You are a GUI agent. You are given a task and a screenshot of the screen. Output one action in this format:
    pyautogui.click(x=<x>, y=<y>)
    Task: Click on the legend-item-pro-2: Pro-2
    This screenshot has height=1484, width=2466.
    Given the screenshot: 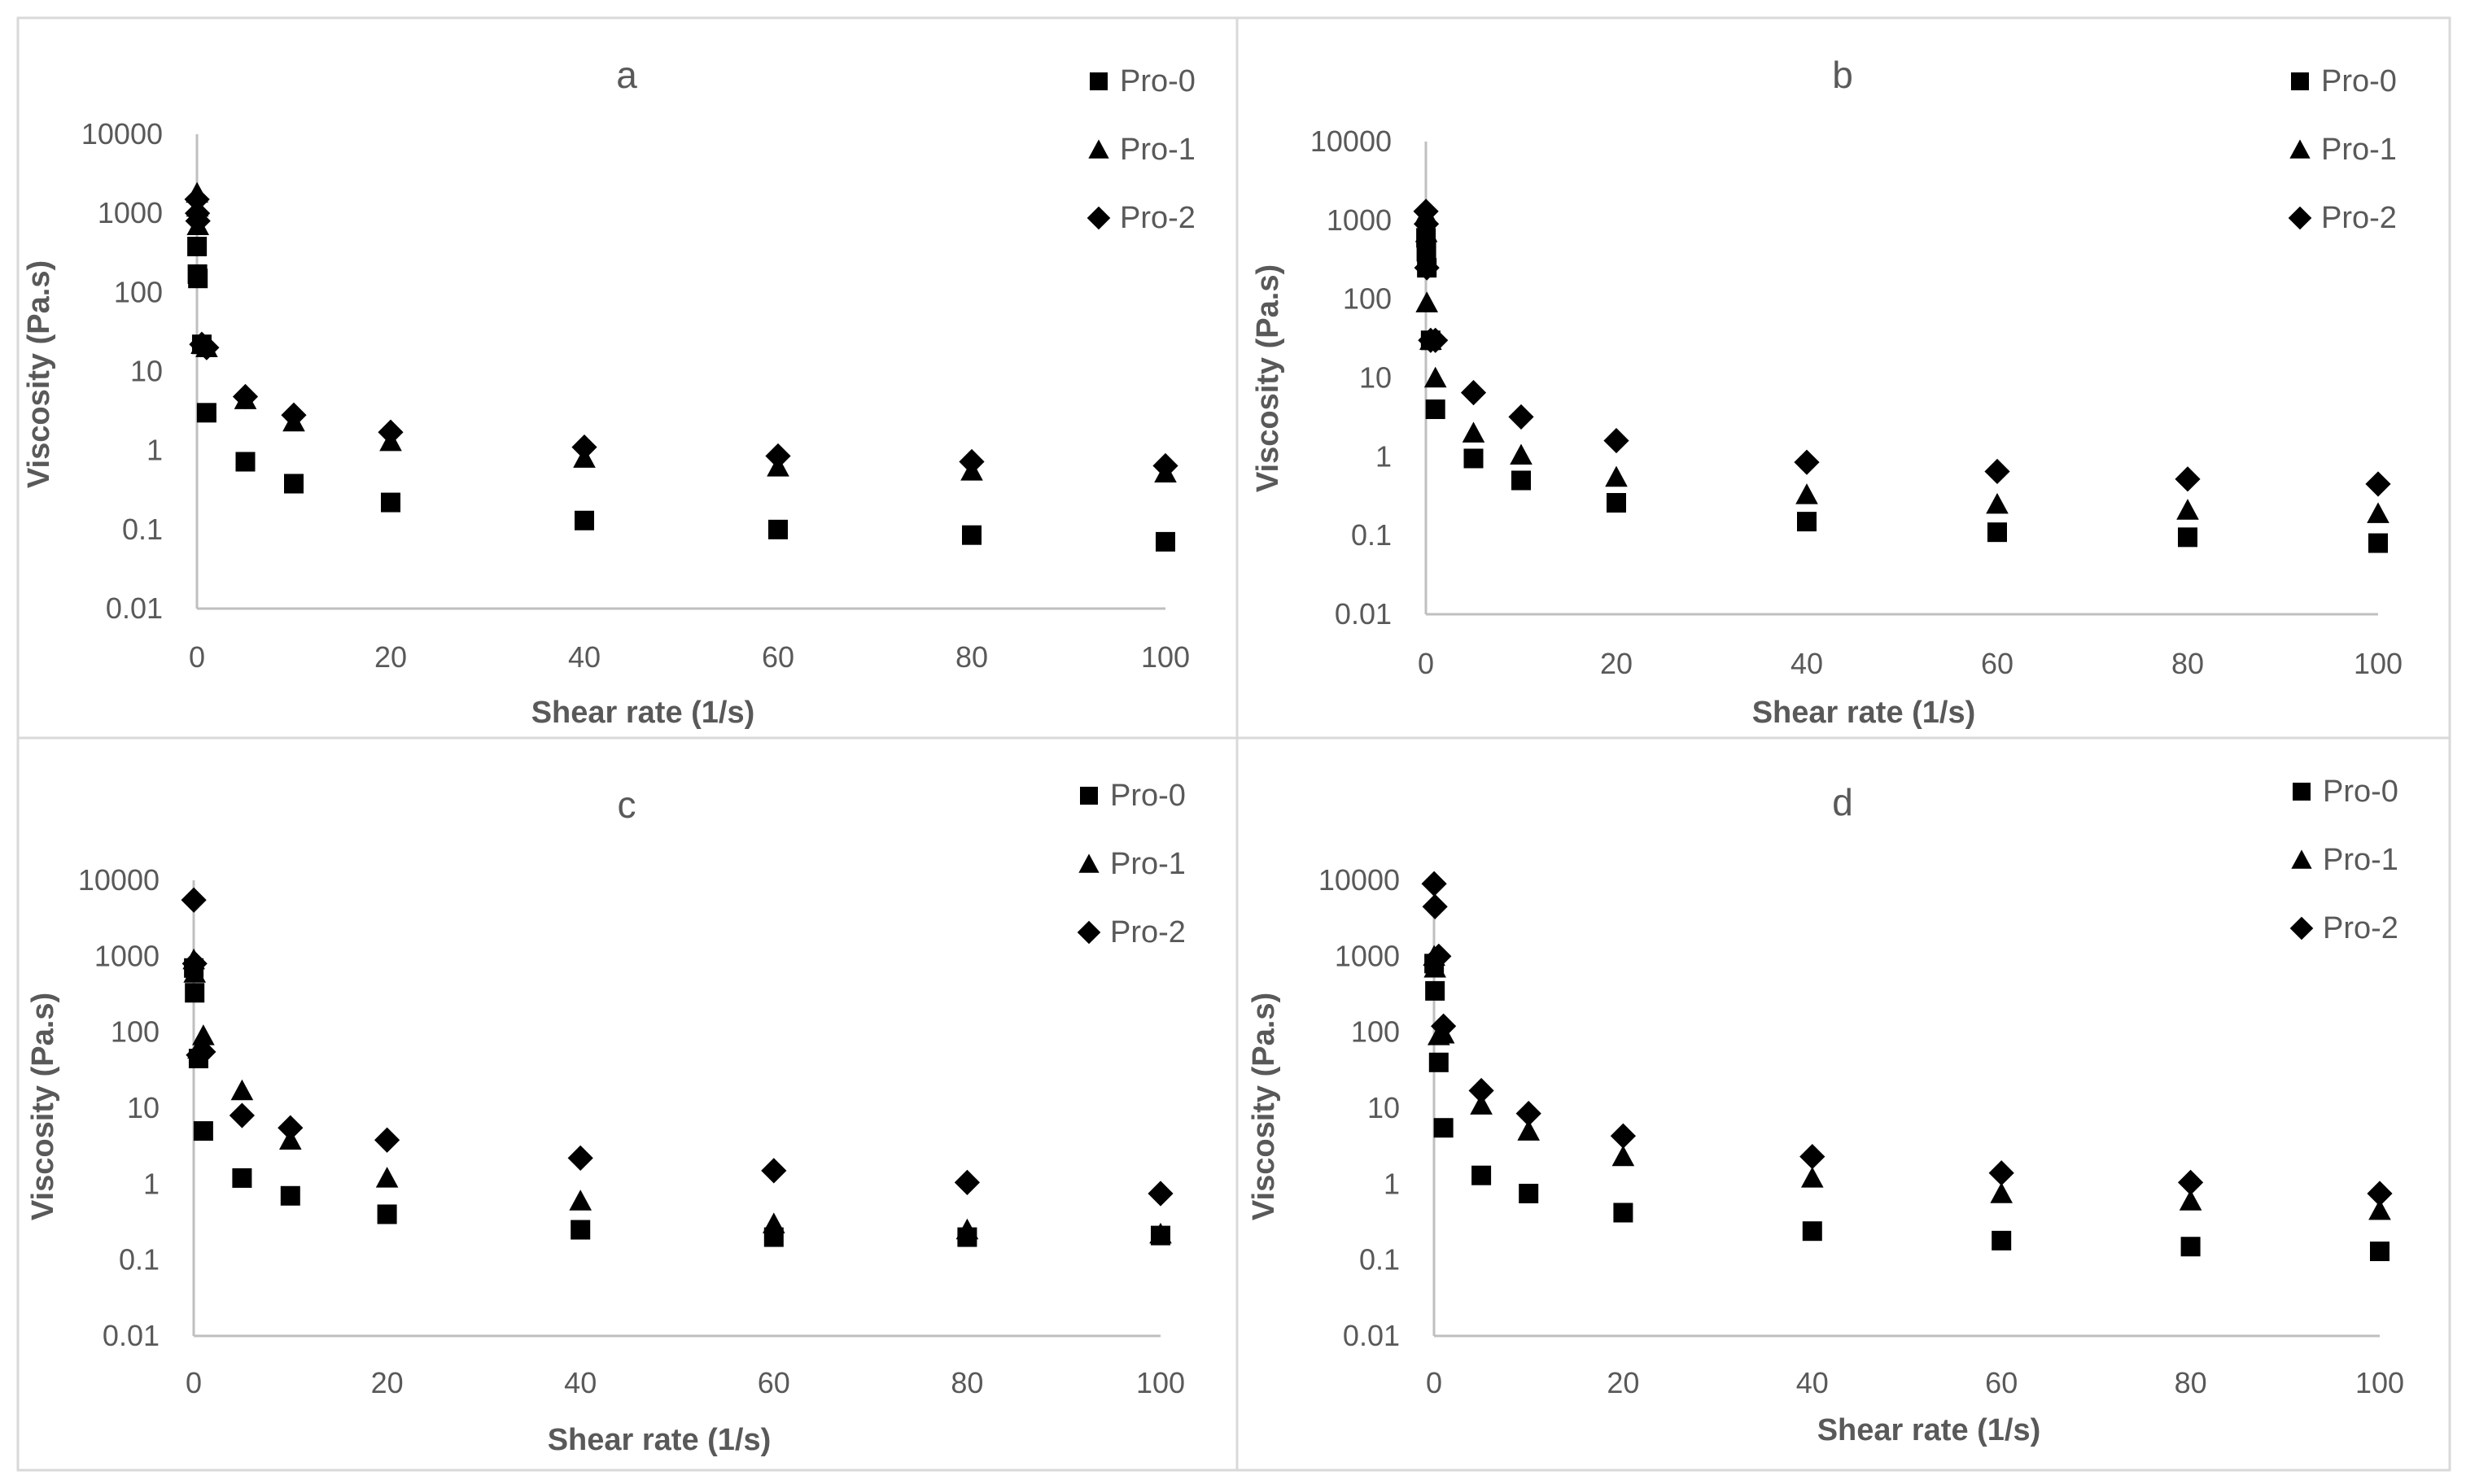 What is the action you would take?
    pyautogui.click(x=2343, y=928)
    